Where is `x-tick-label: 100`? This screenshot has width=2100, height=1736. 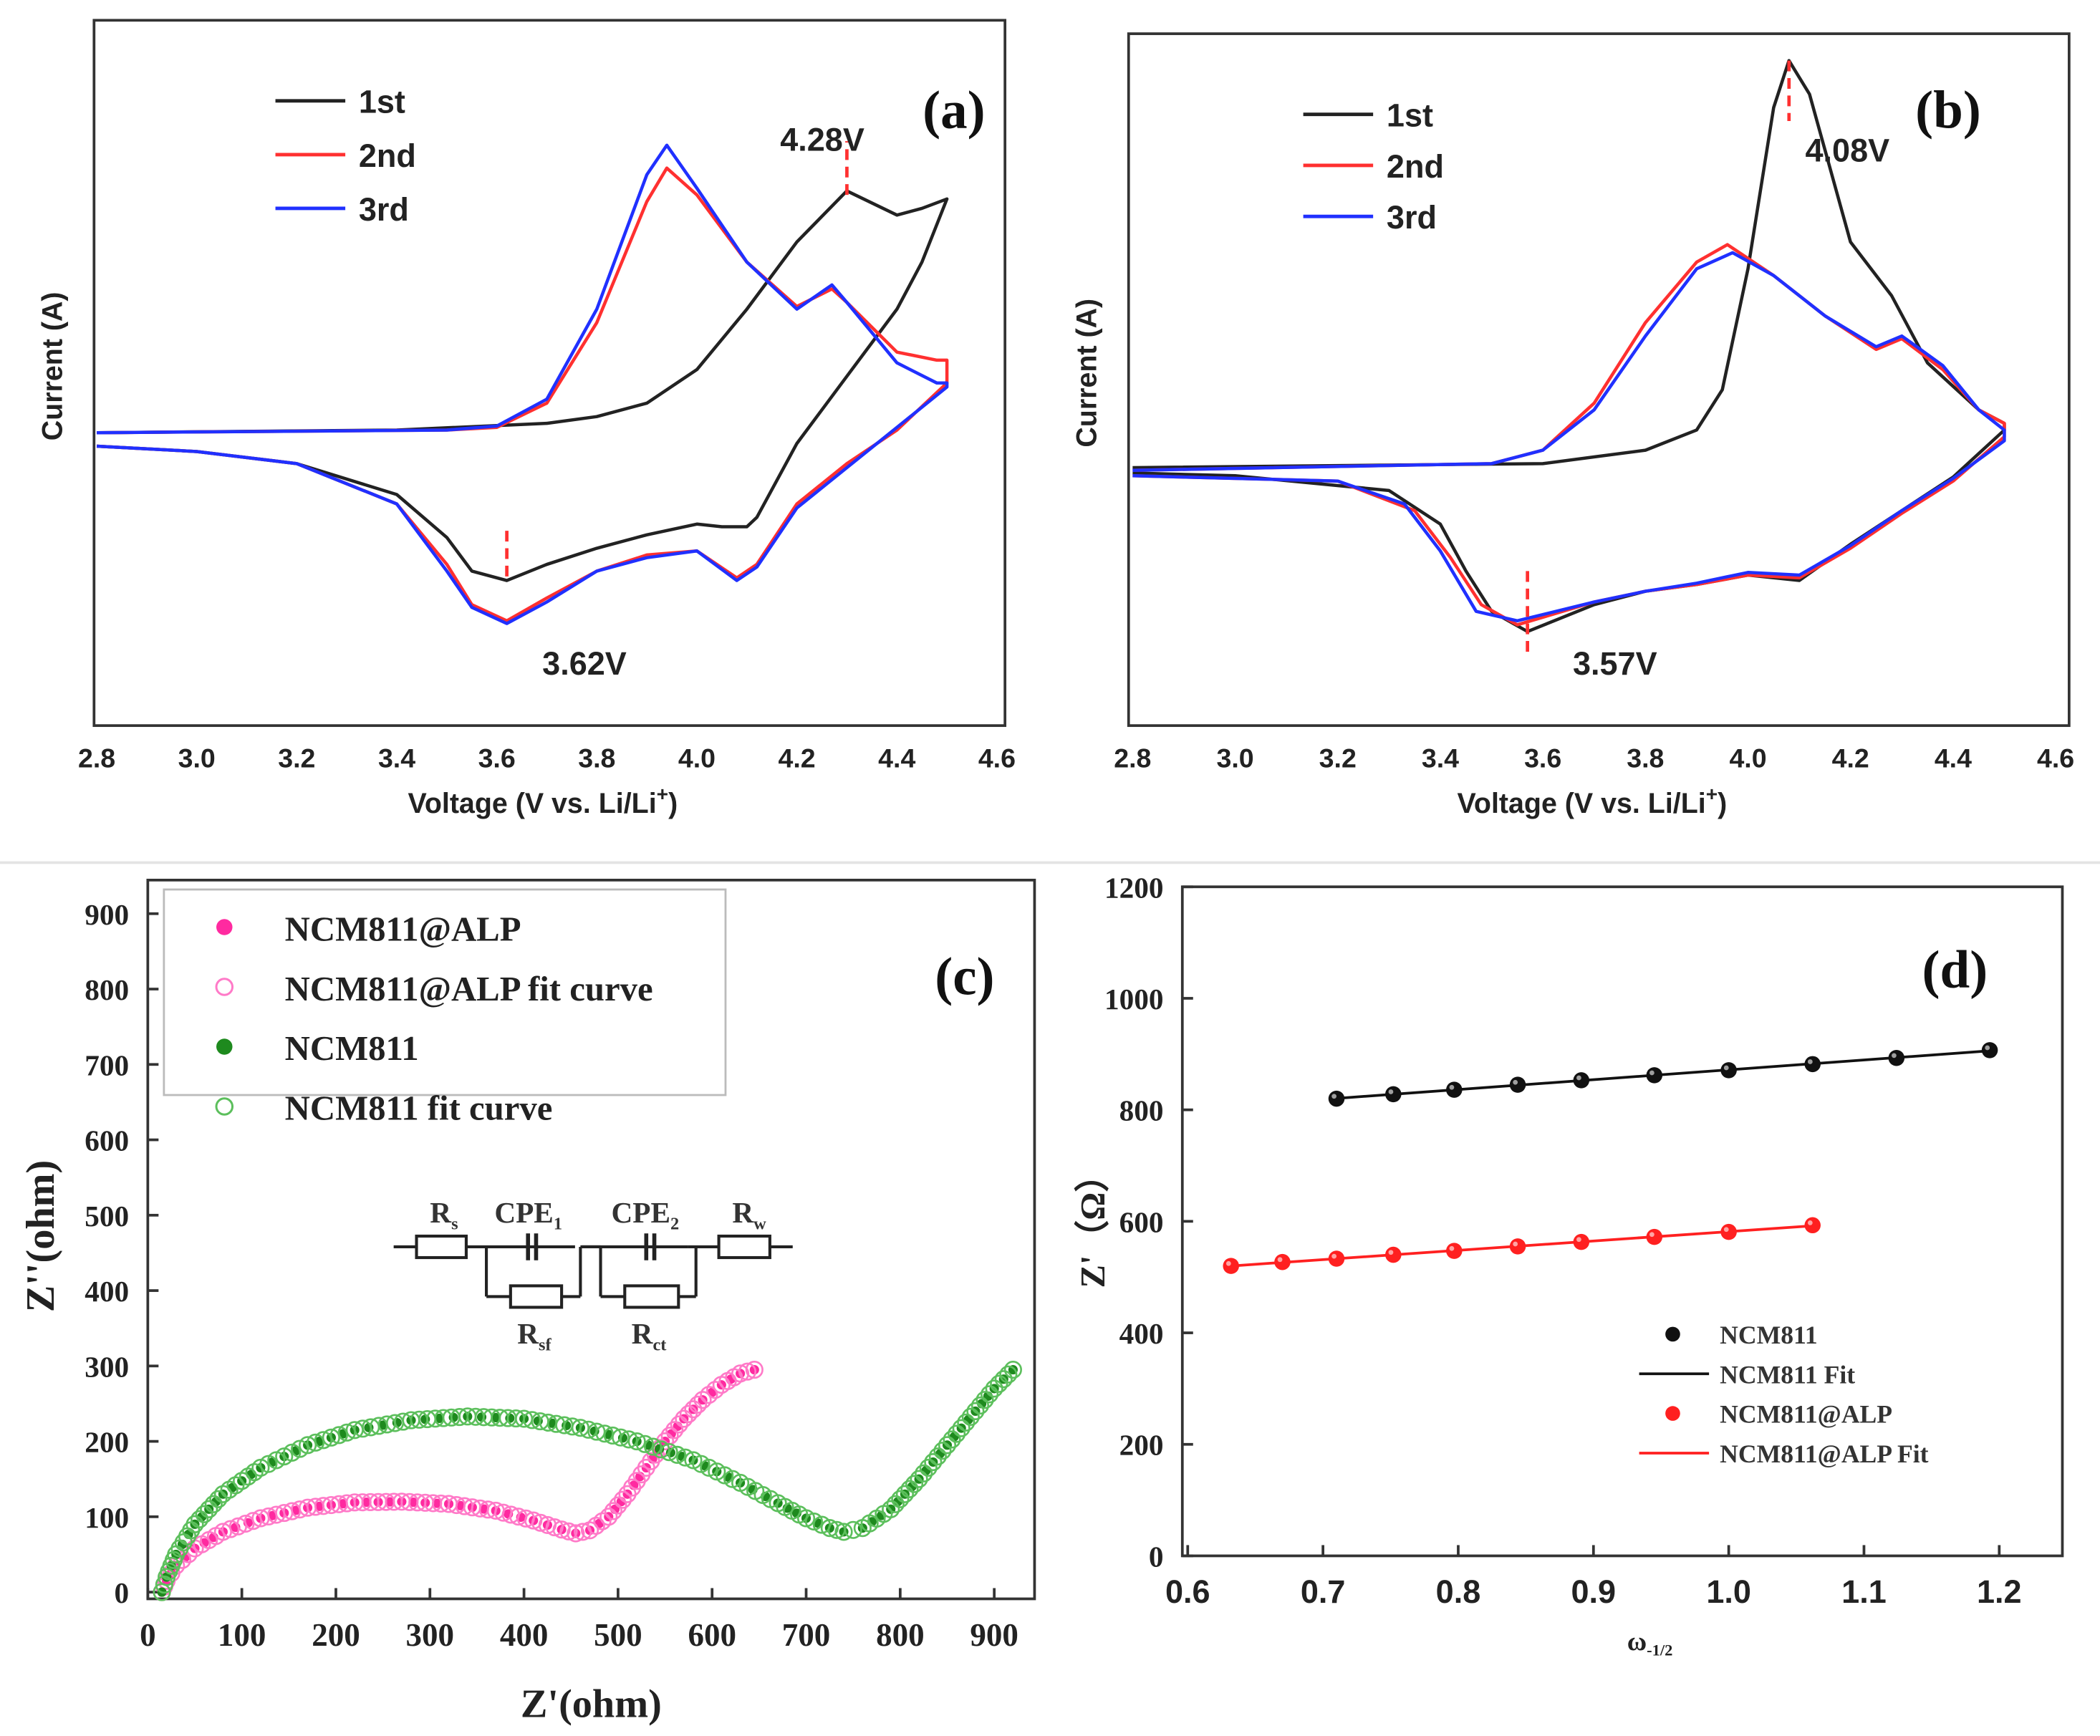 x-tick-label: 100 is located at coordinates (242, 1635).